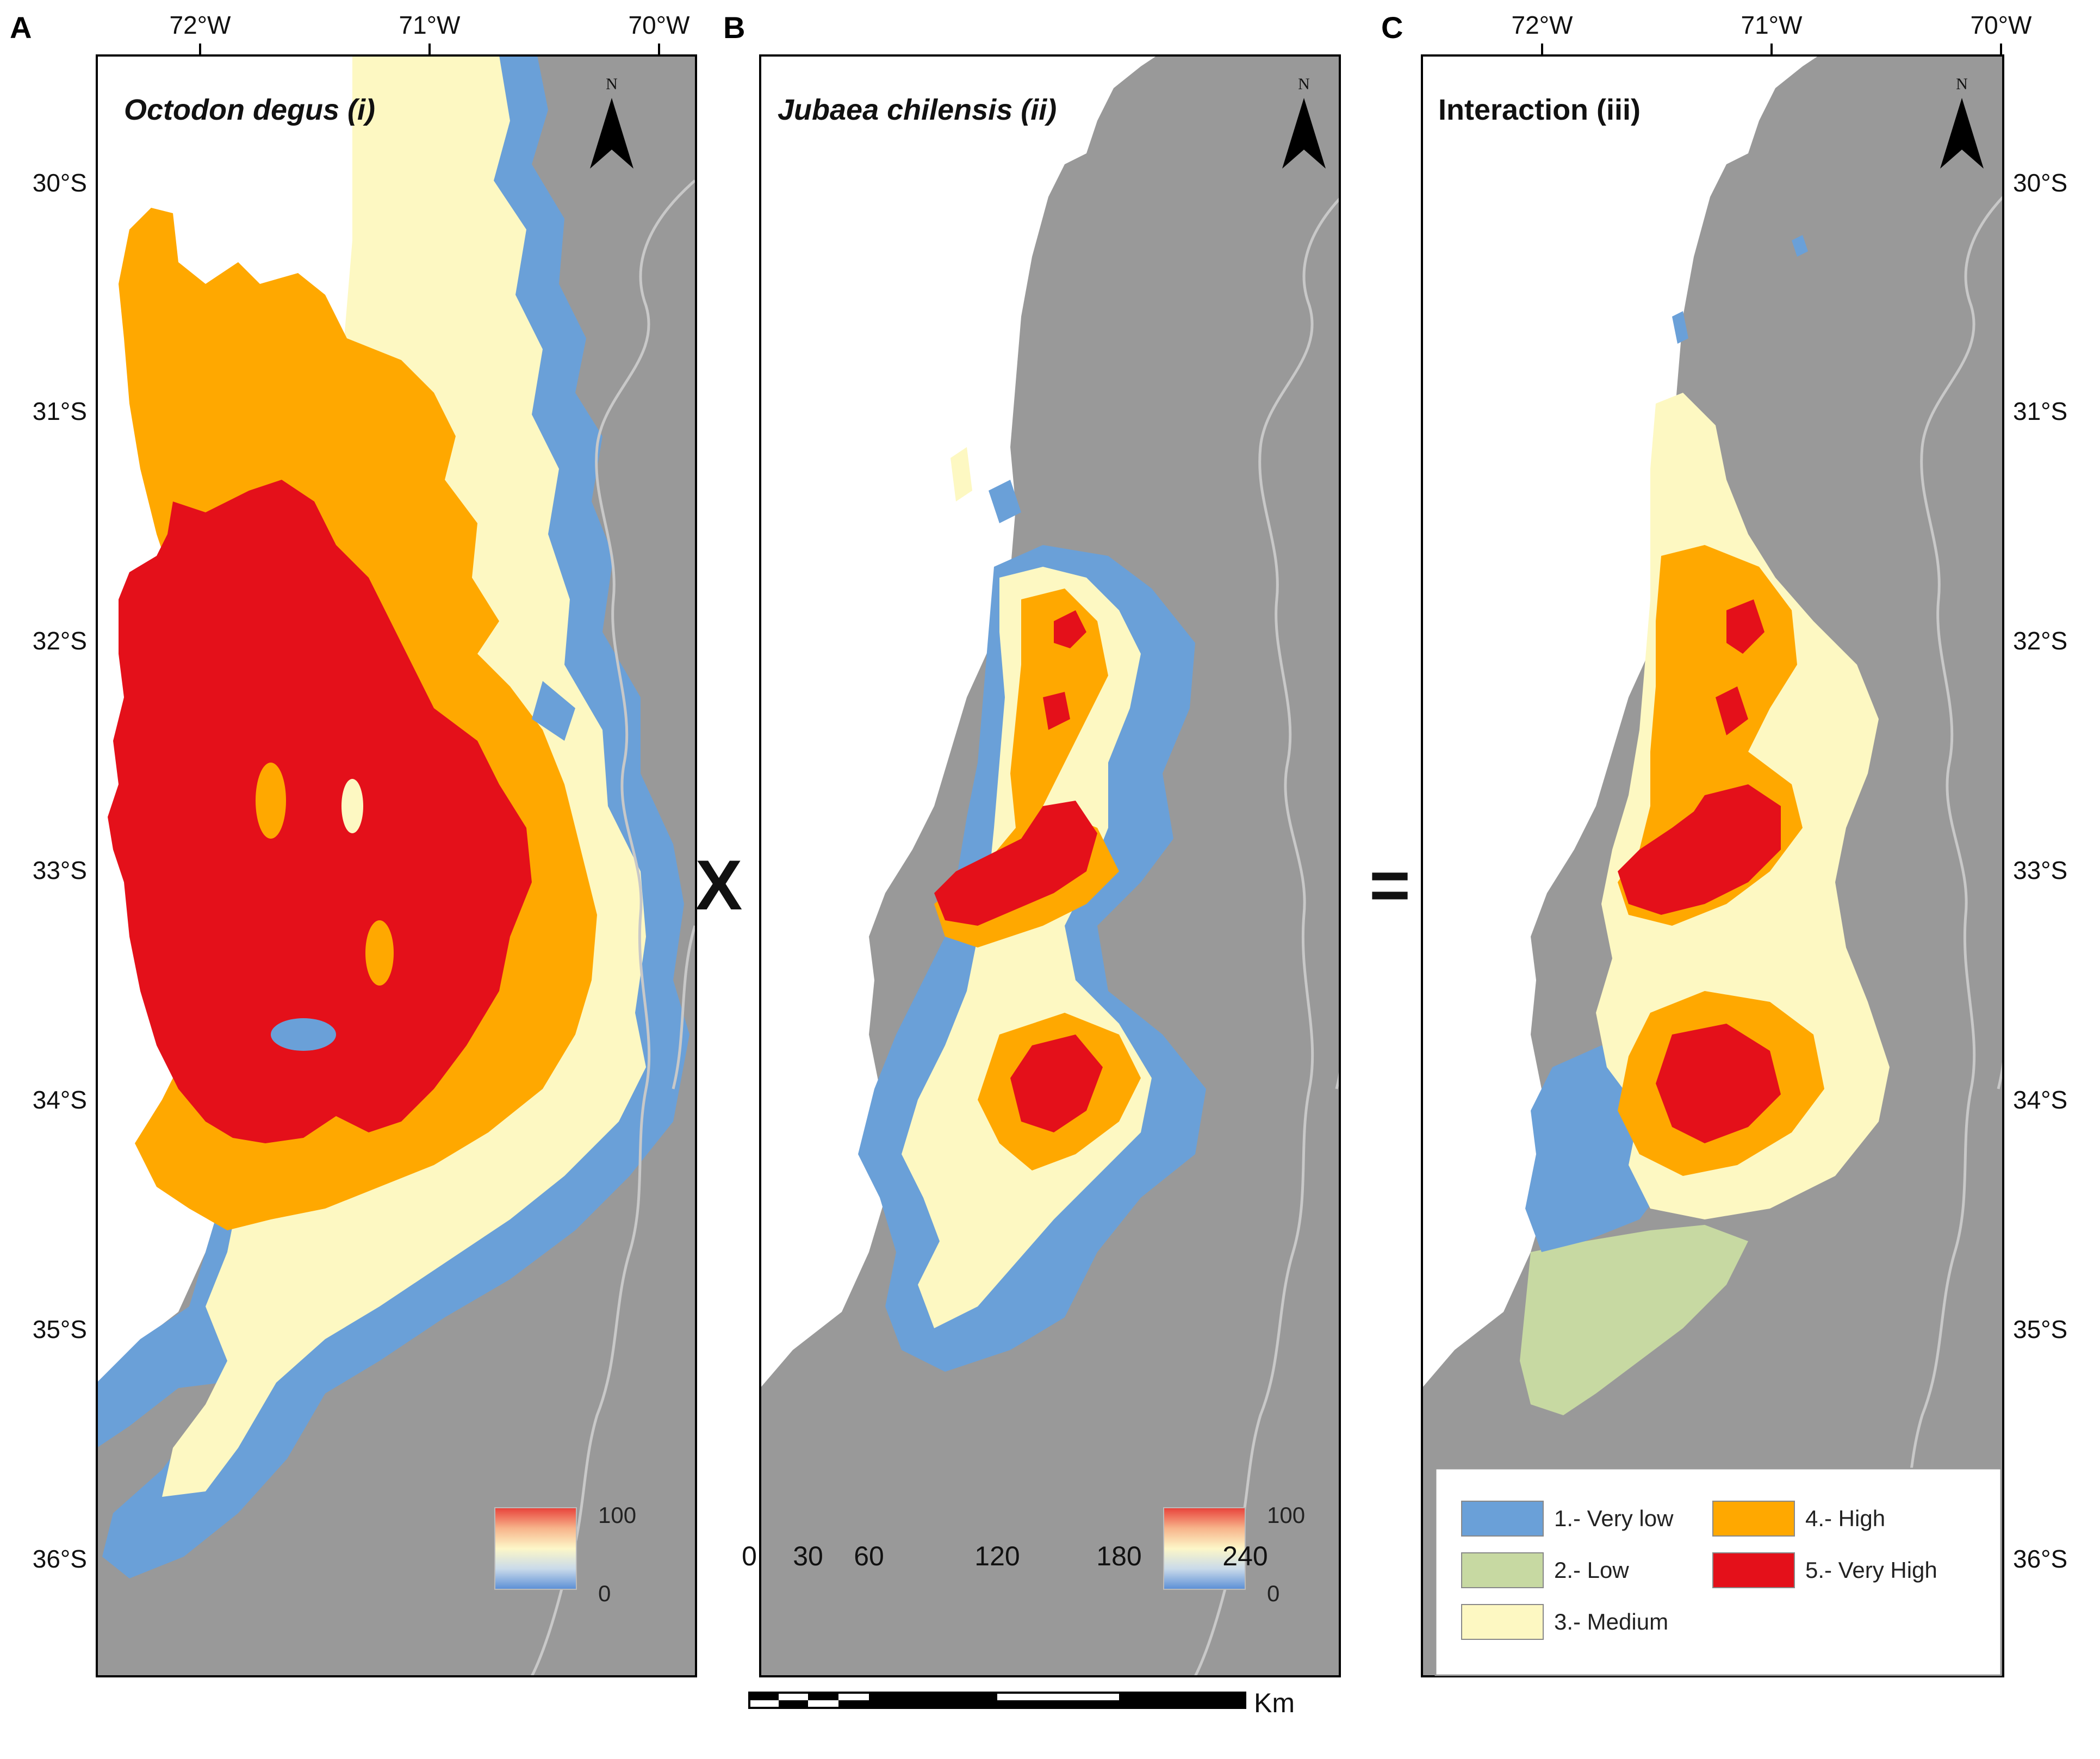  Describe the element at coordinates (1275, 1703) in the screenshot. I see `scale-unit: Km` at that location.